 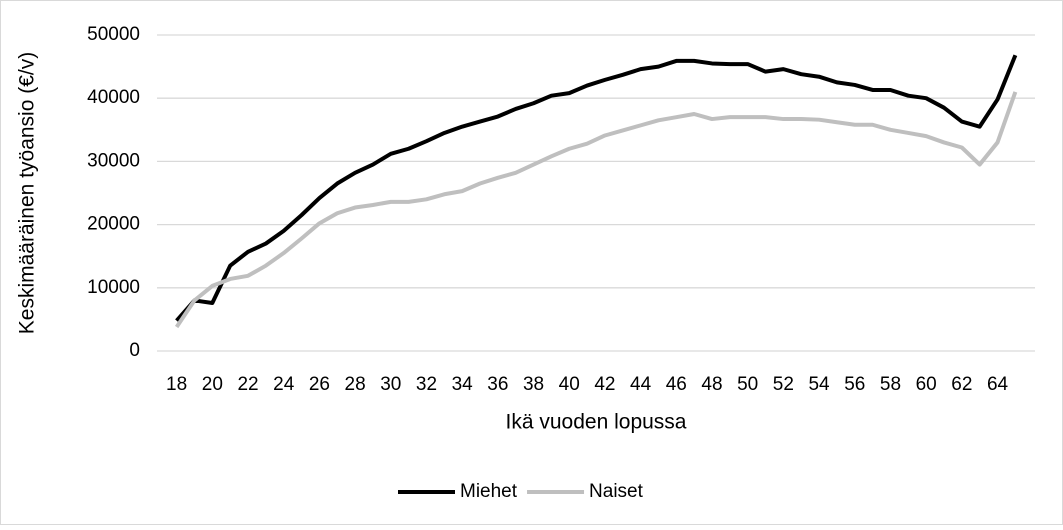 I want to click on x-tick-label: 42, so click(x=604, y=384).